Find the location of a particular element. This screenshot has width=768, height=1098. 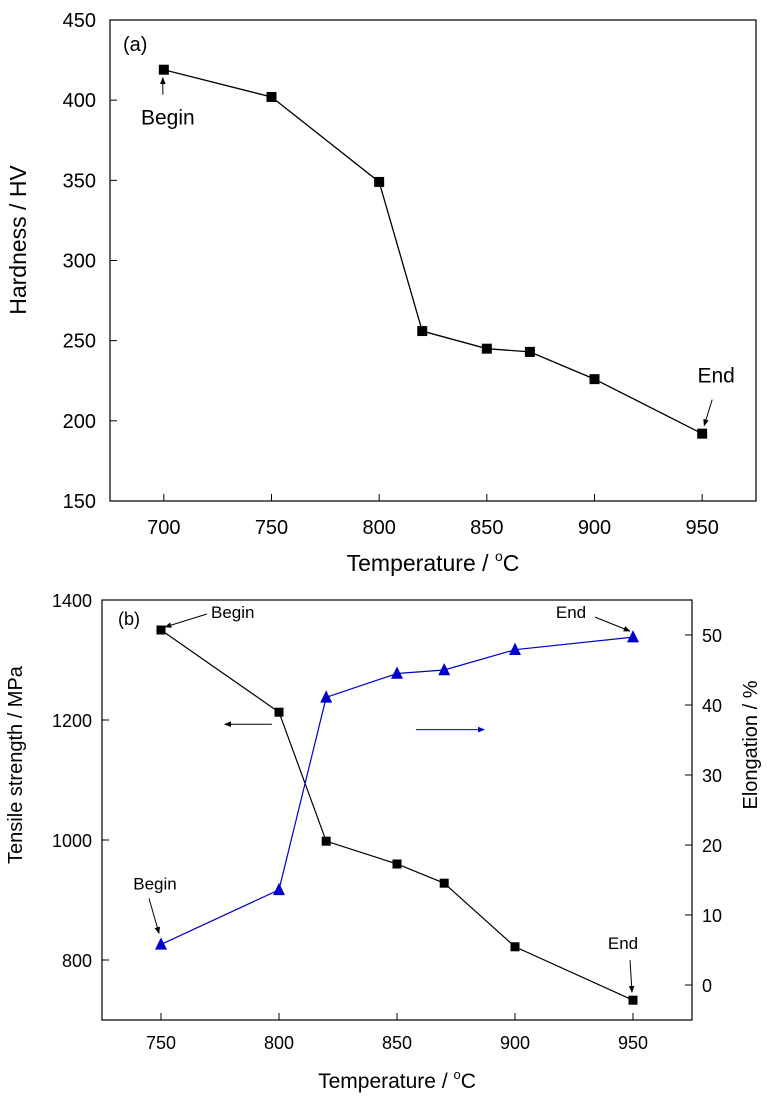

begin-arrow-tensile is located at coordinates (186, 620).